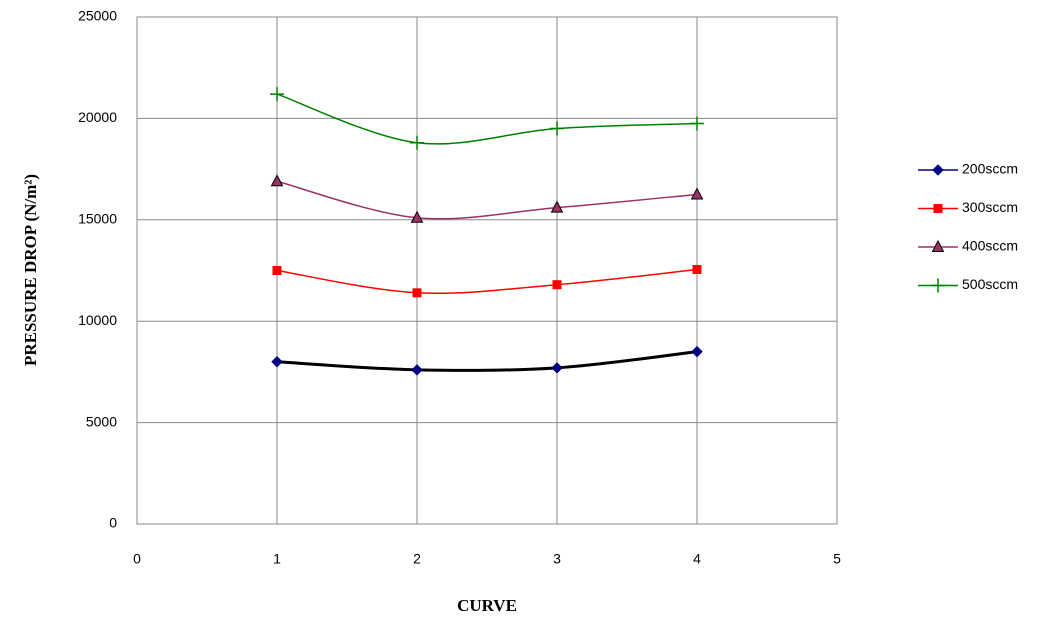  Describe the element at coordinates (557, 559) in the screenshot. I see `x-tick-label: 3` at that location.